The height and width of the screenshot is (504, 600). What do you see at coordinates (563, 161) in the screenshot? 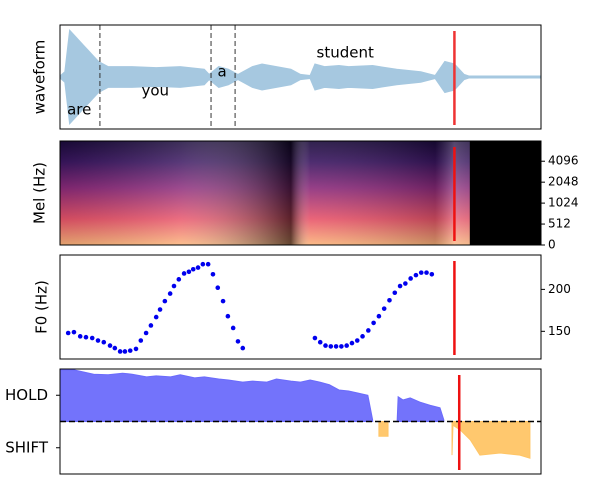
I see `y-tick-label: 4096` at bounding box center [563, 161].